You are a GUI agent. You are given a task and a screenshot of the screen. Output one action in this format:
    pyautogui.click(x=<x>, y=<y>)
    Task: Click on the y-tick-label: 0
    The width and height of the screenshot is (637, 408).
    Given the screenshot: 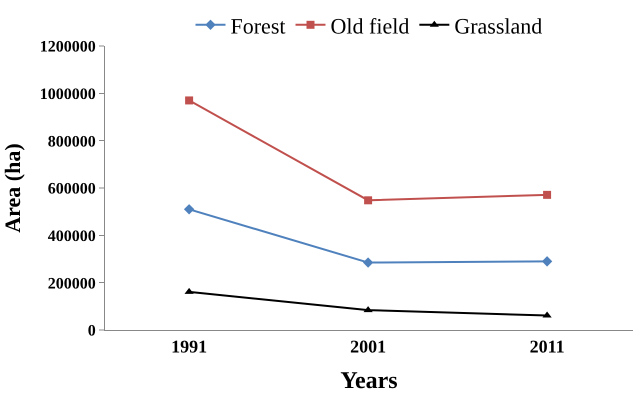 What is the action you would take?
    pyautogui.click(x=92, y=331)
    